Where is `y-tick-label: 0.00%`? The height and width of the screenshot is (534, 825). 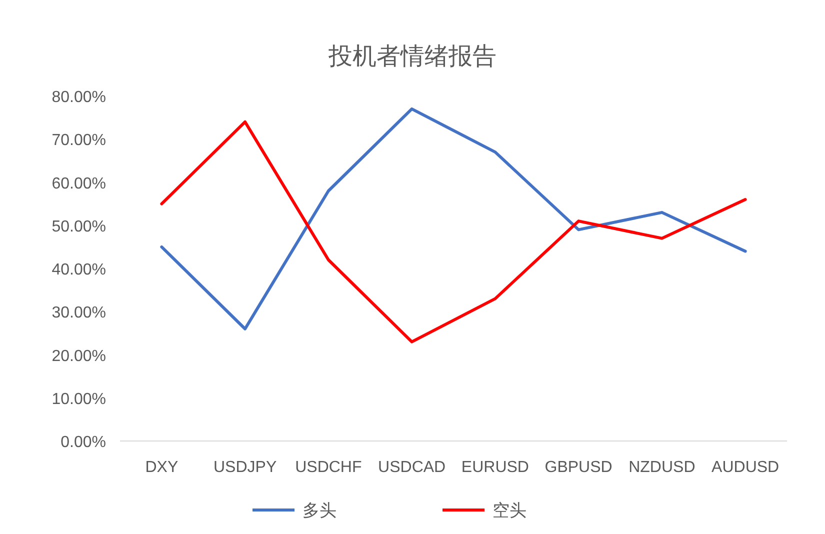
y-tick-label: 0.00% is located at coordinates (83, 442).